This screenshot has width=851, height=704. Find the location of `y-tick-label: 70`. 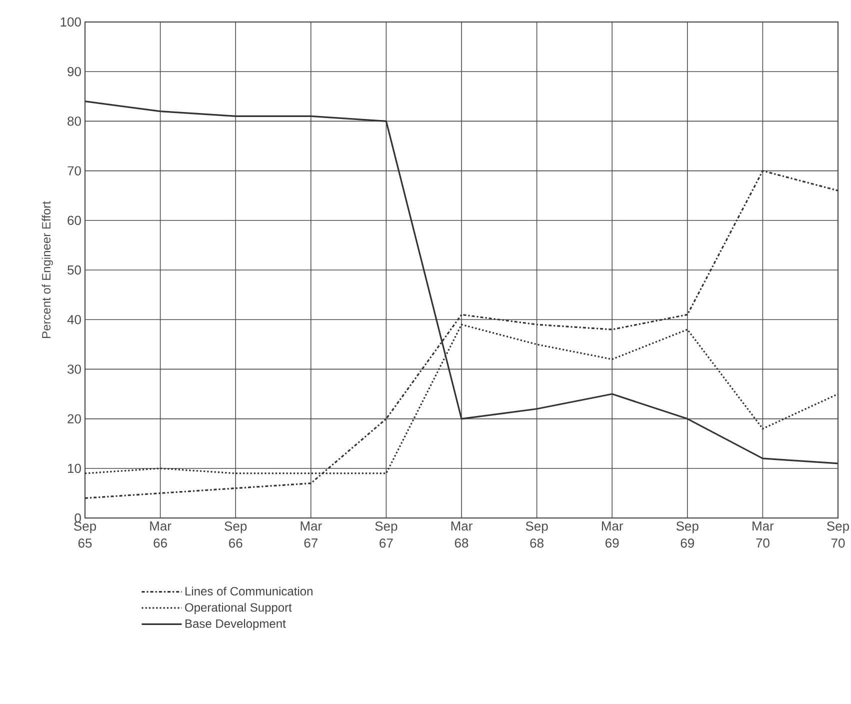

y-tick-label: 70 is located at coordinates (74, 171).